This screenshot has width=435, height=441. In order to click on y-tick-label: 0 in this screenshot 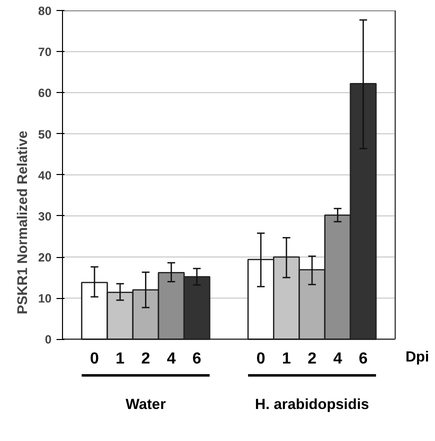, I will do `click(48, 339)`.